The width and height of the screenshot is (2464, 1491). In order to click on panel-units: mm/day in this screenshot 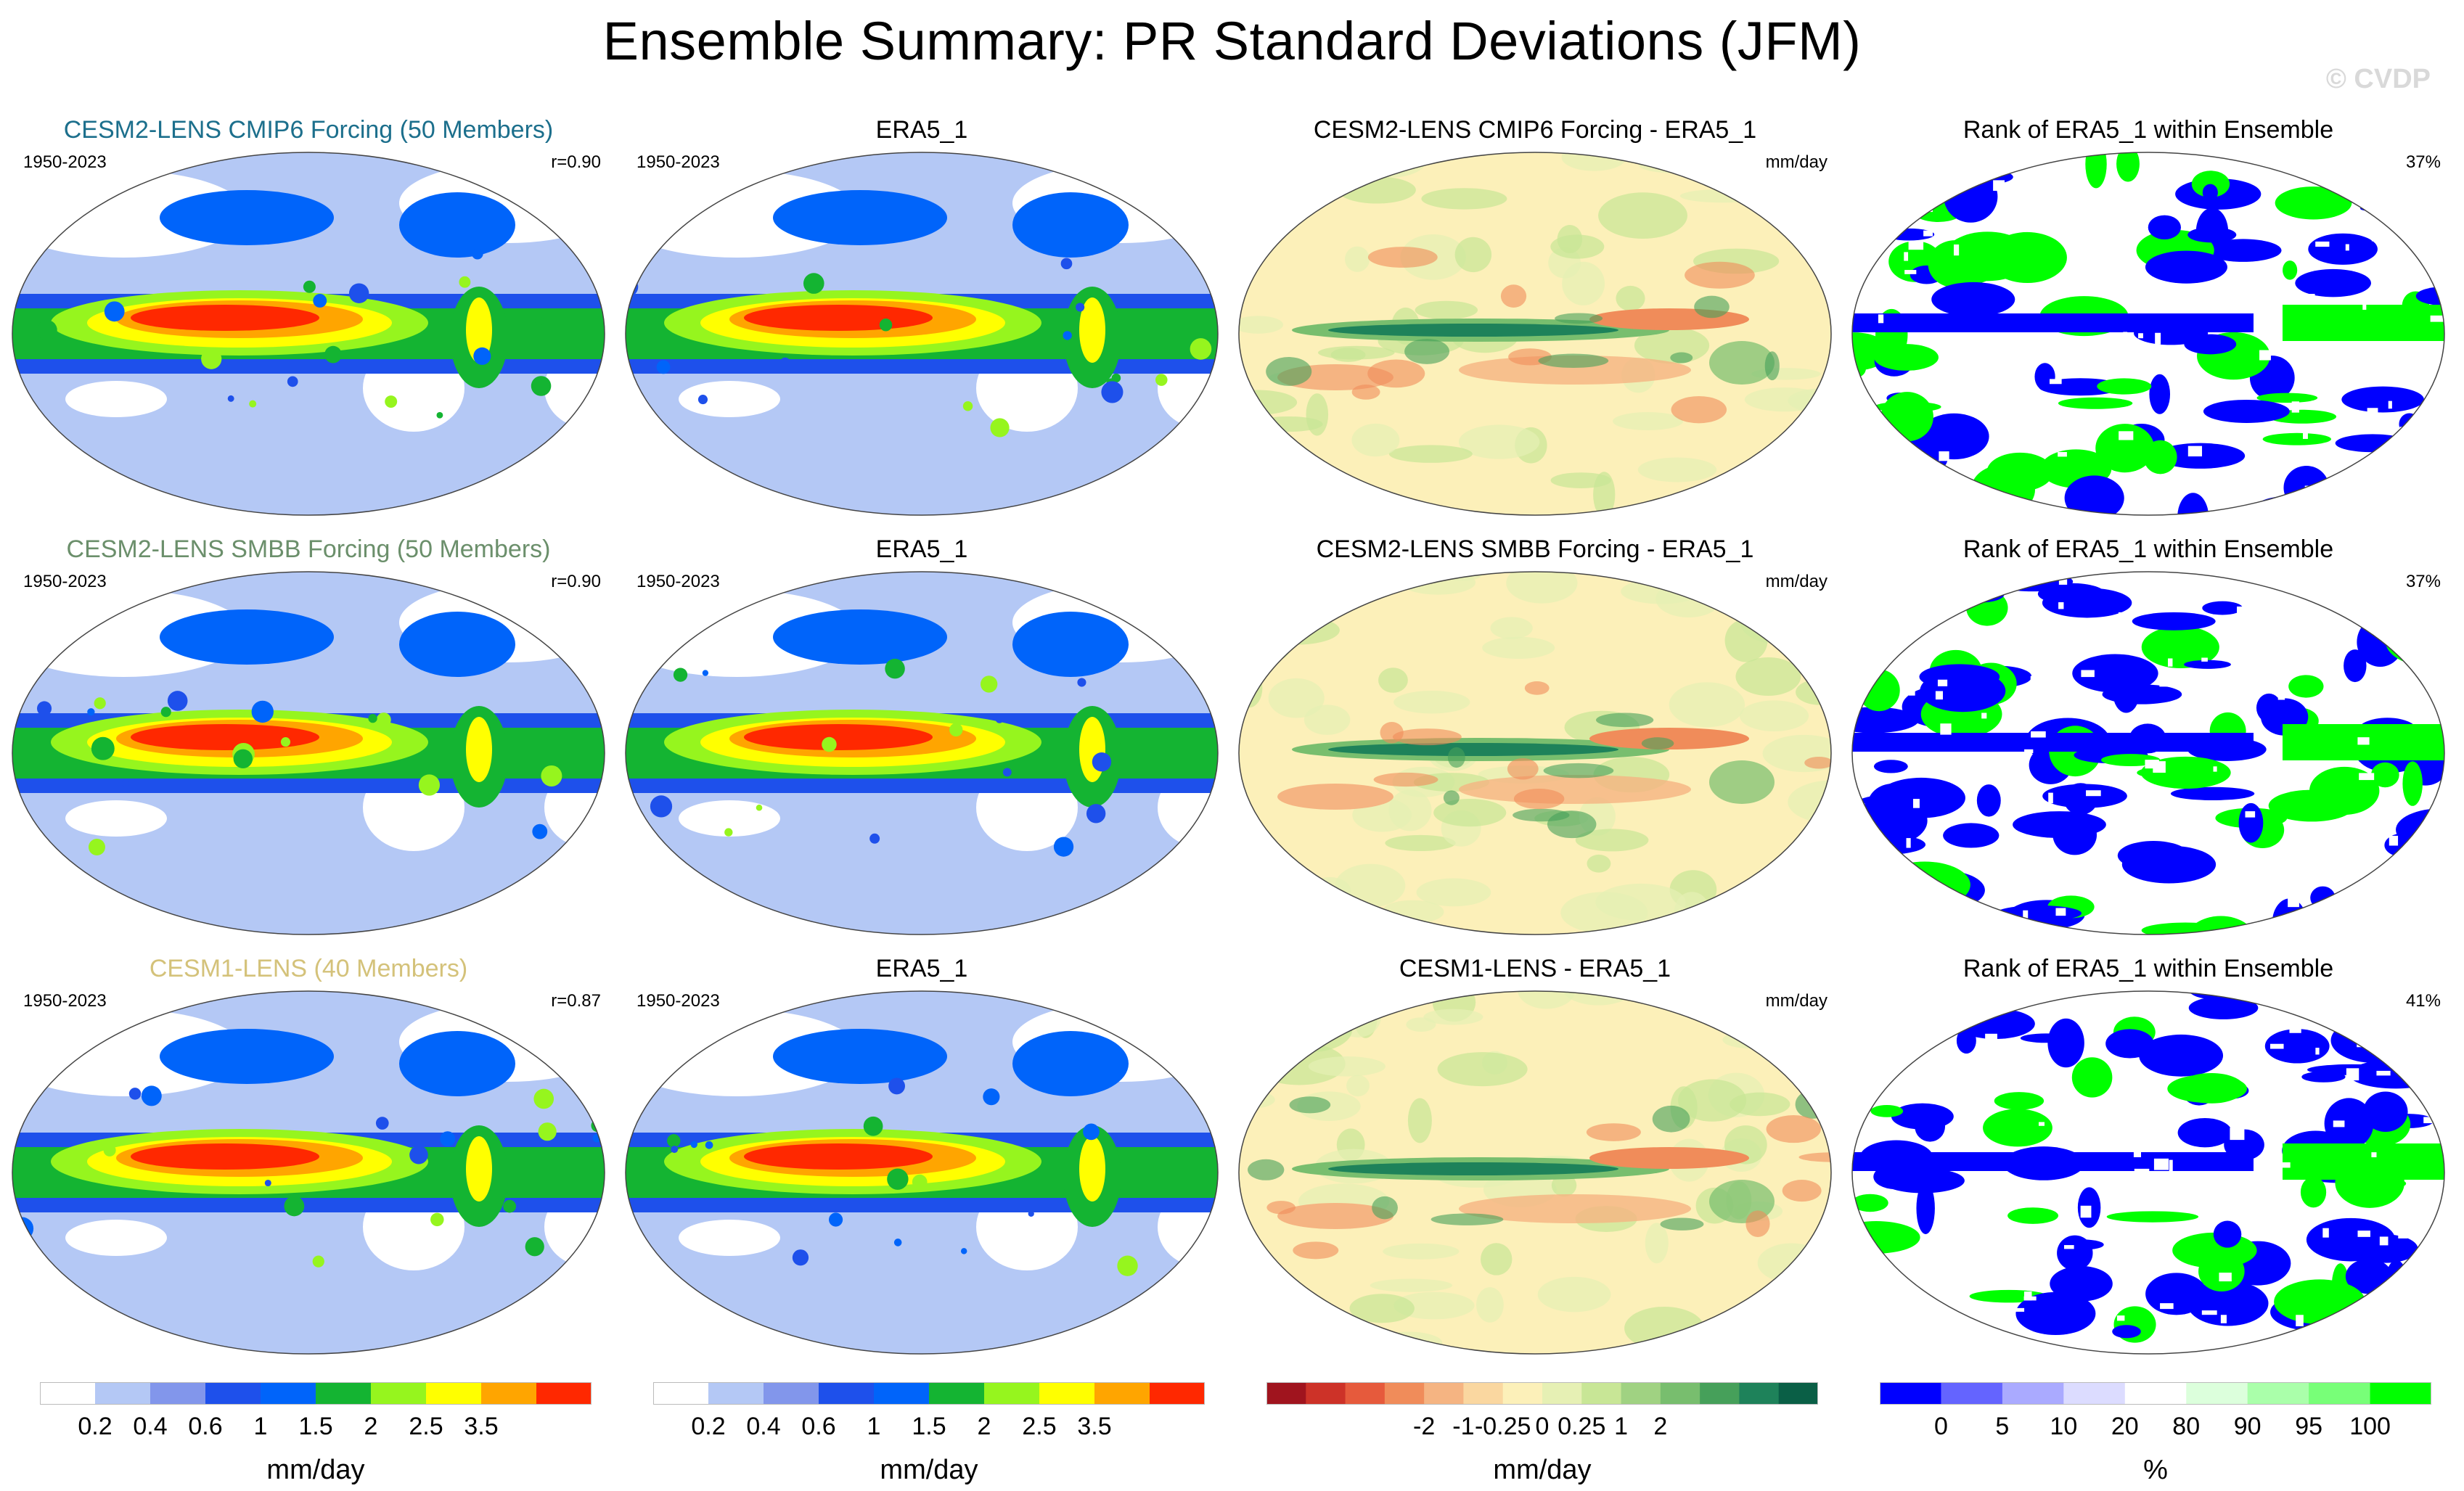, I will do `click(1796, 162)`.